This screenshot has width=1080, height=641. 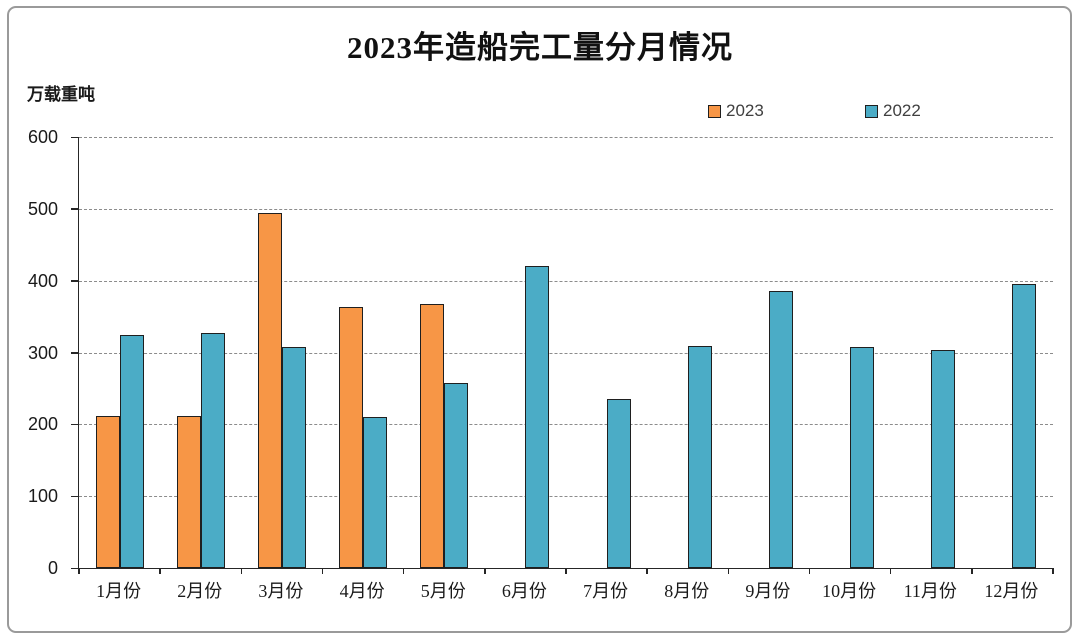 What do you see at coordinates (537, 416) in the screenshot?
I see `bar-2022-6月份` at bounding box center [537, 416].